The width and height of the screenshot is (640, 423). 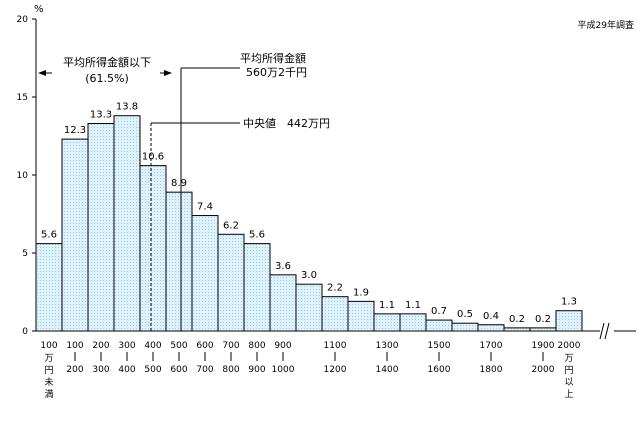 What do you see at coordinates (42, 73) in the screenshot?
I see `below-average-arrow-left` at bounding box center [42, 73].